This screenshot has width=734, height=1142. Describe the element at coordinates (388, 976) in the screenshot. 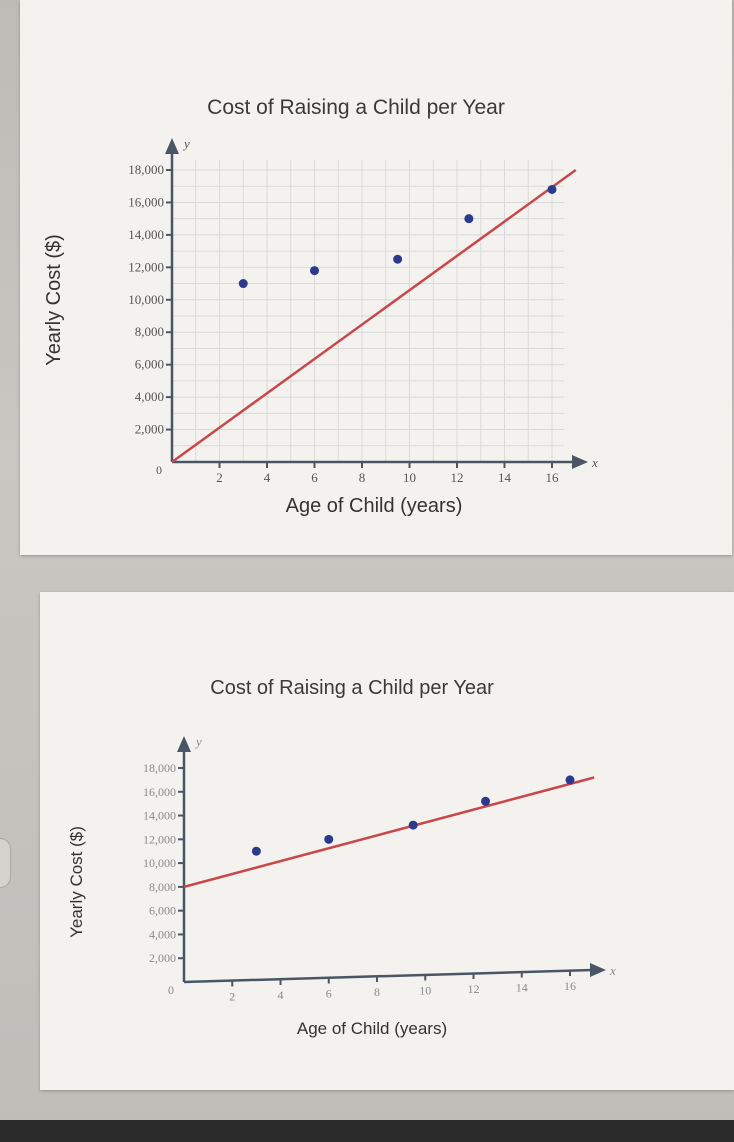

I see `x-axis-line` at that location.